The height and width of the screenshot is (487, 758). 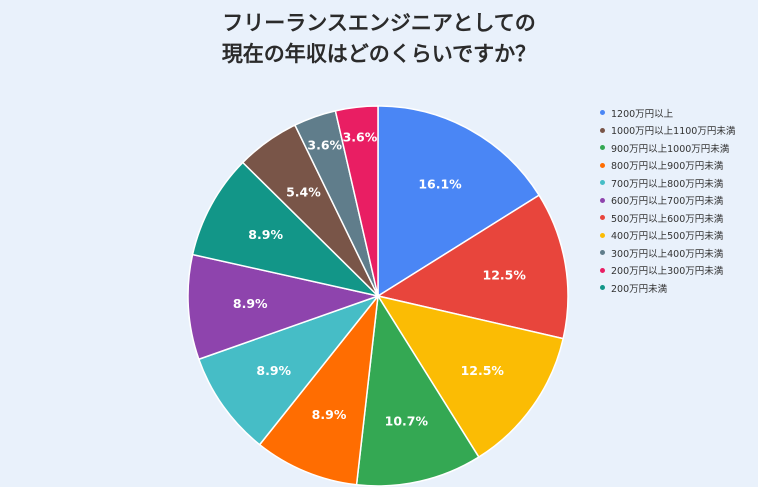 I want to click on legend-label: 200万円以上300万円未満, so click(x=667, y=272).